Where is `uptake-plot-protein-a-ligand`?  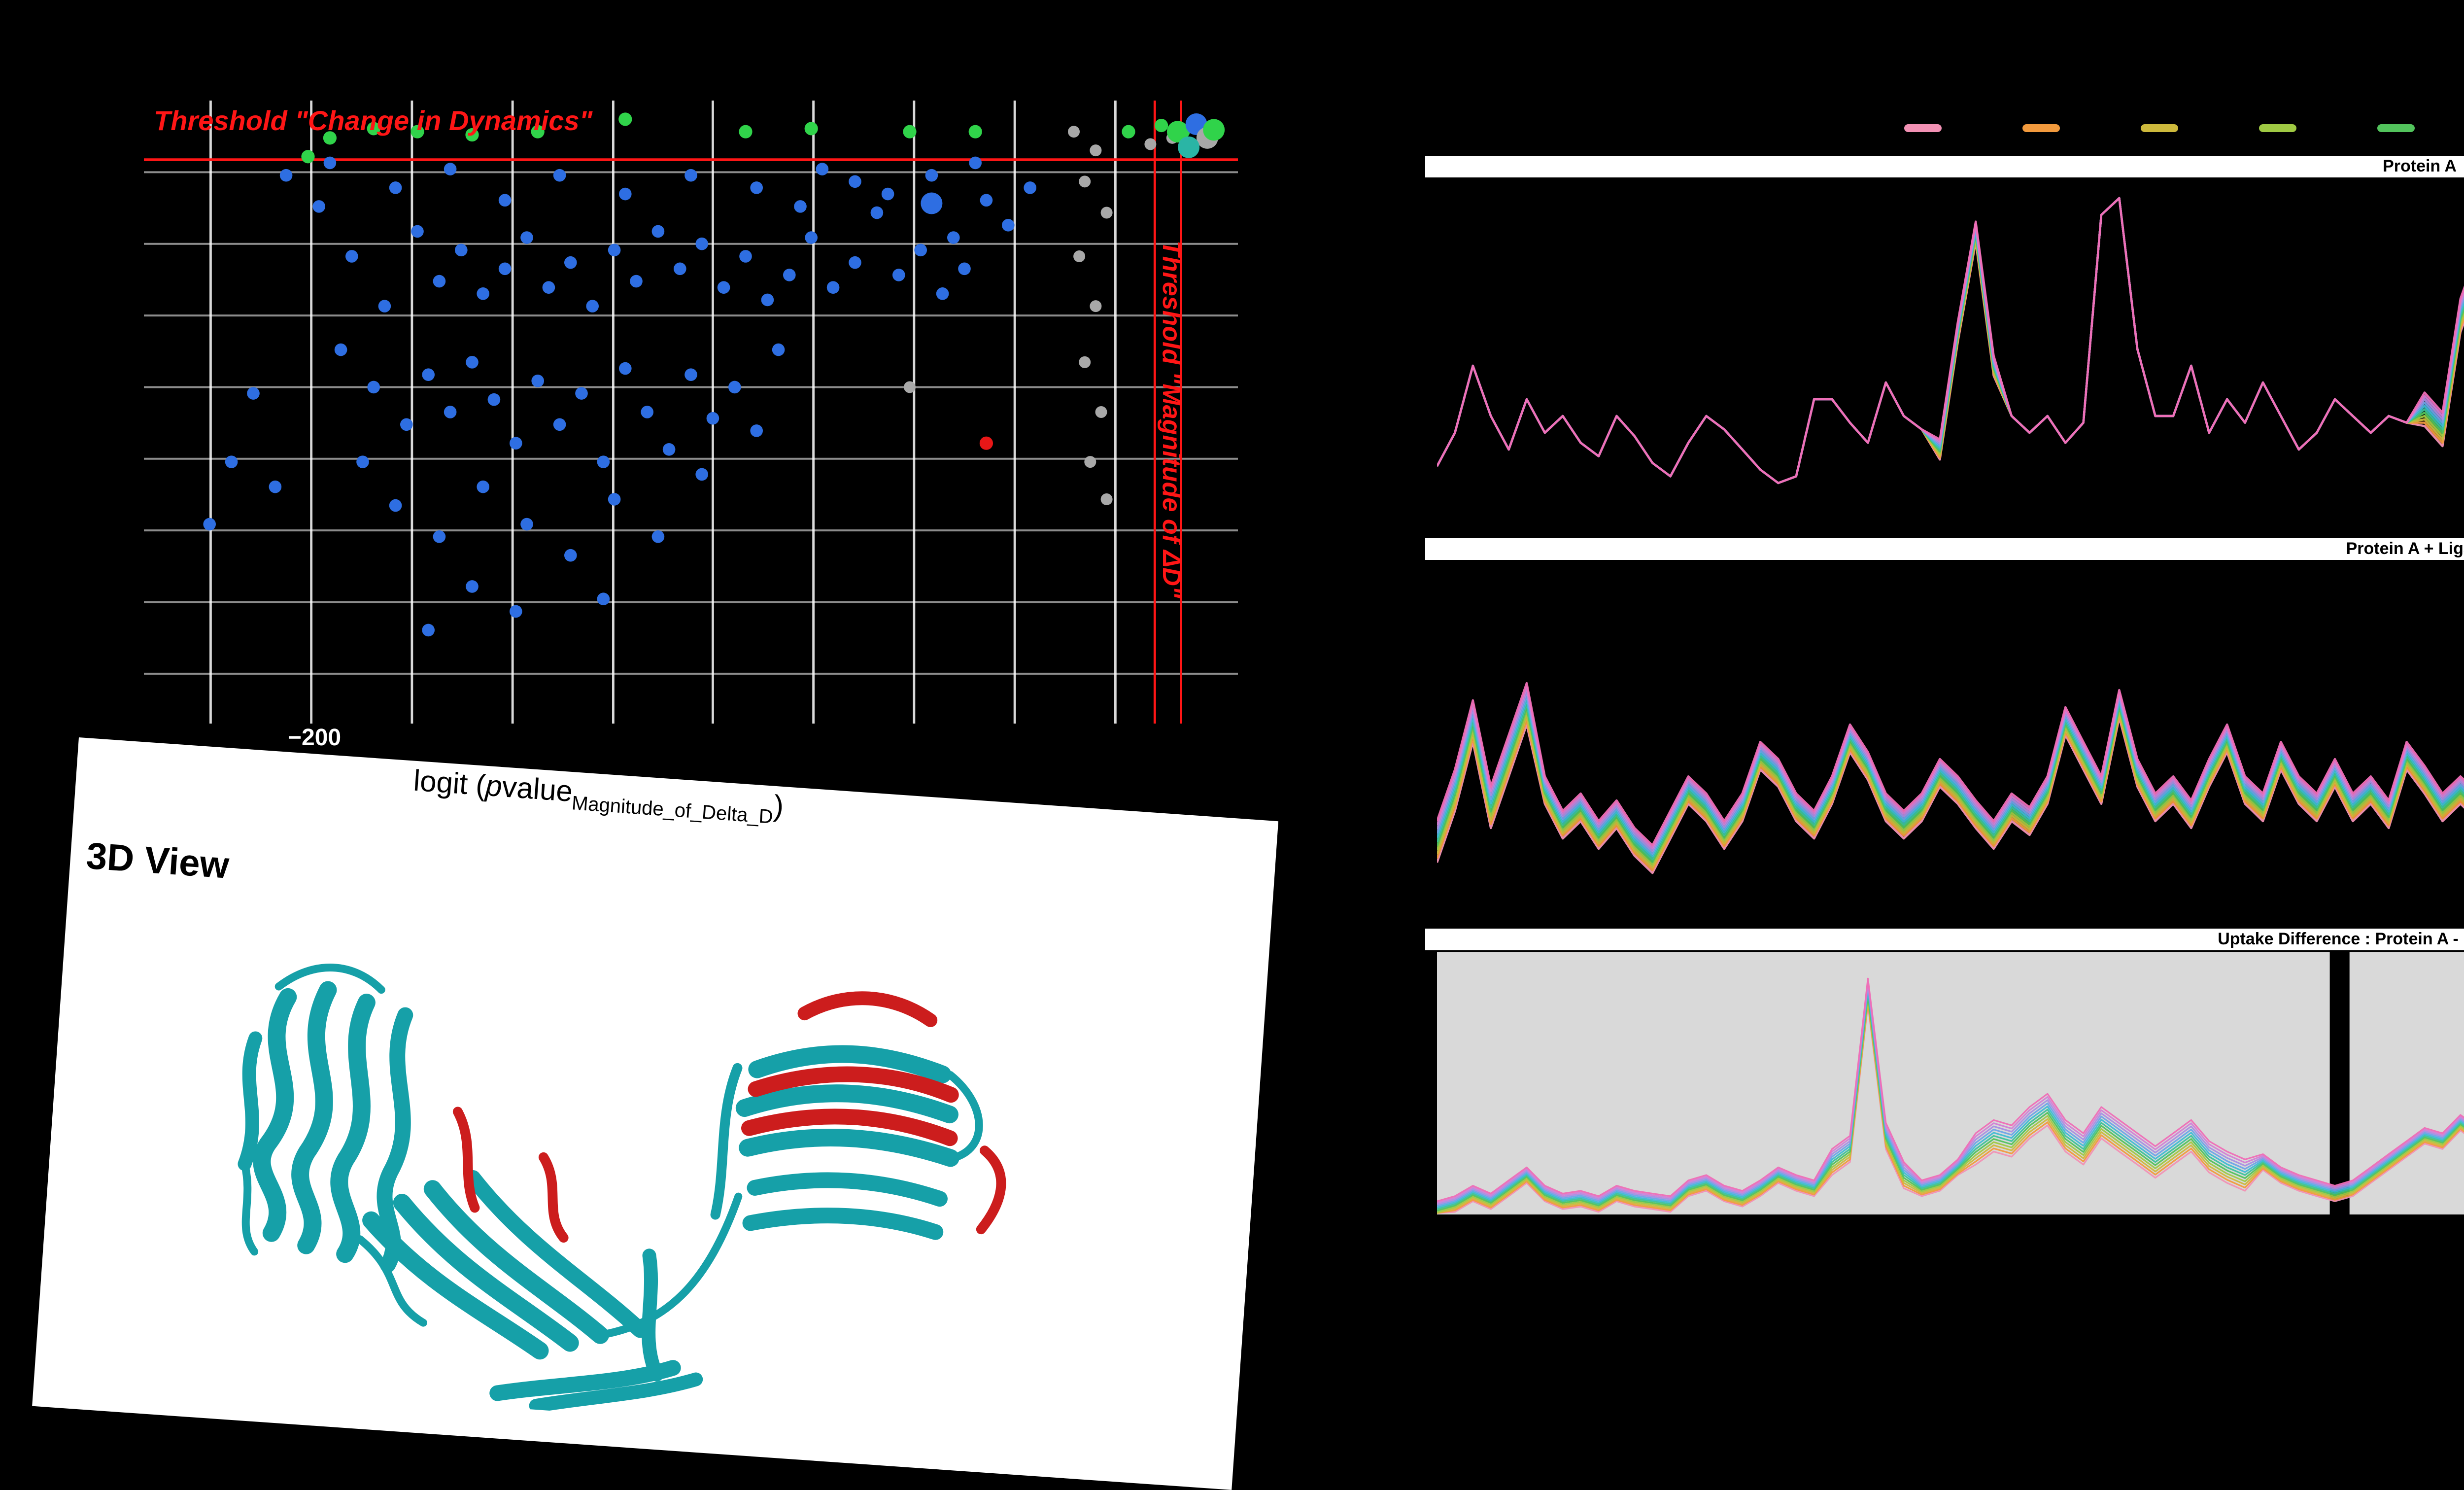 uptake-plot-protein-a-ligand is located at coordinates (1950, 738).